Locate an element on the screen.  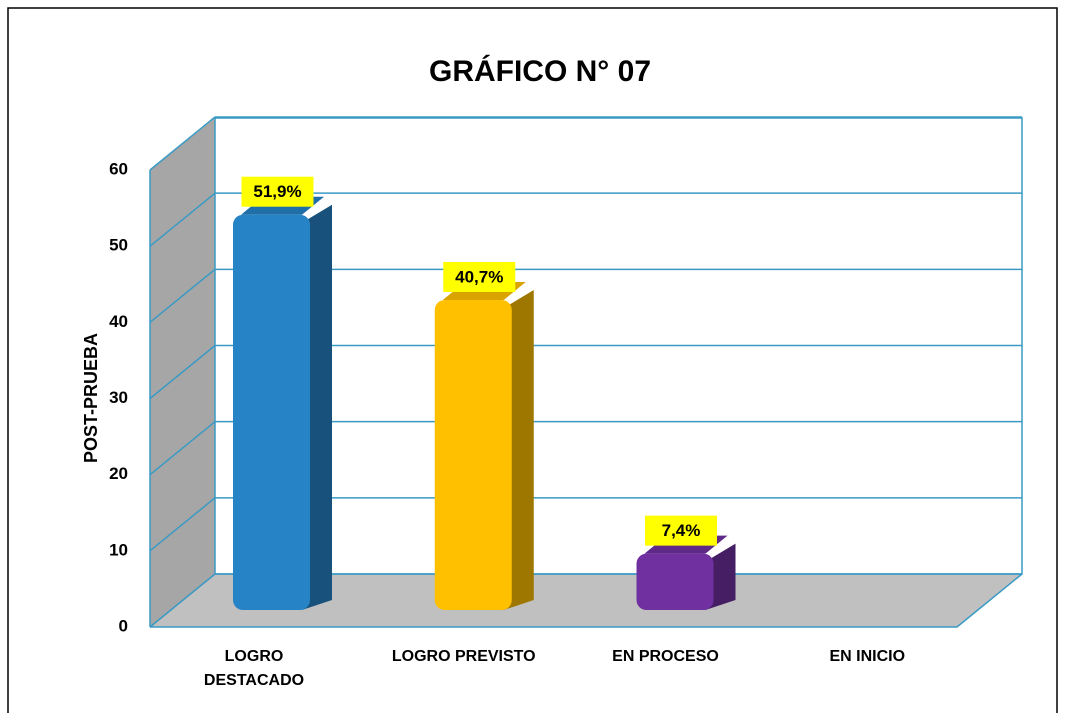
y-axis-label: POST-PRUEBA is located at coordinates (91, 398).